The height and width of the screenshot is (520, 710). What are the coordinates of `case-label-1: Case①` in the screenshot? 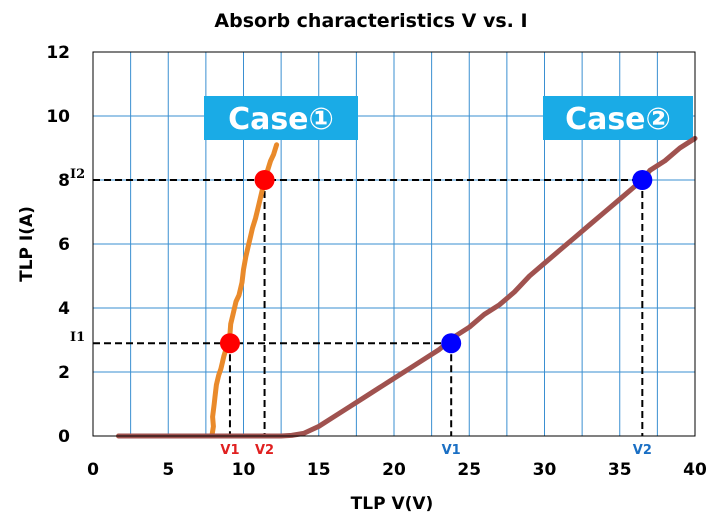 It's located at (281, 119).